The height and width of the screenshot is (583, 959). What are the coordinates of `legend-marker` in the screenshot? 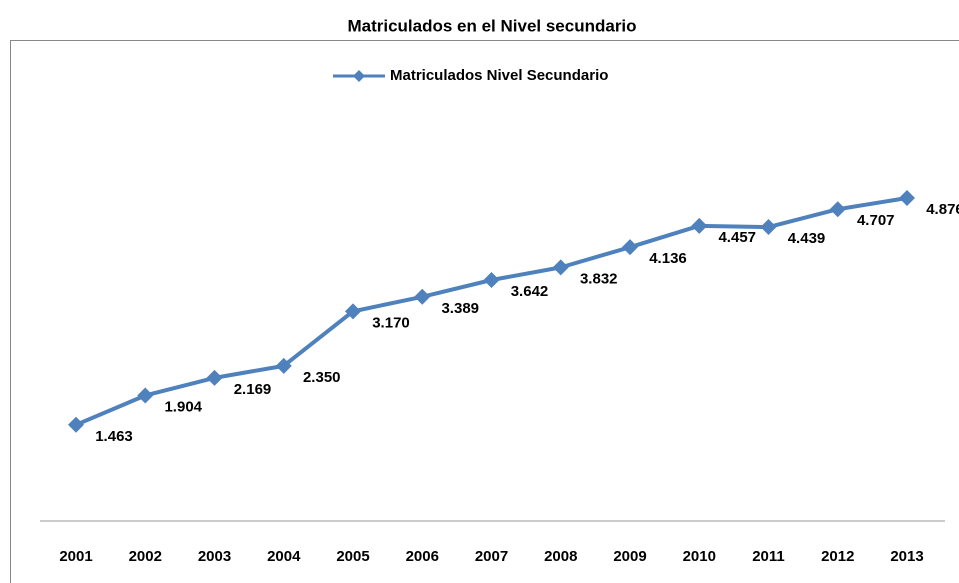 It's located at (359, 76).